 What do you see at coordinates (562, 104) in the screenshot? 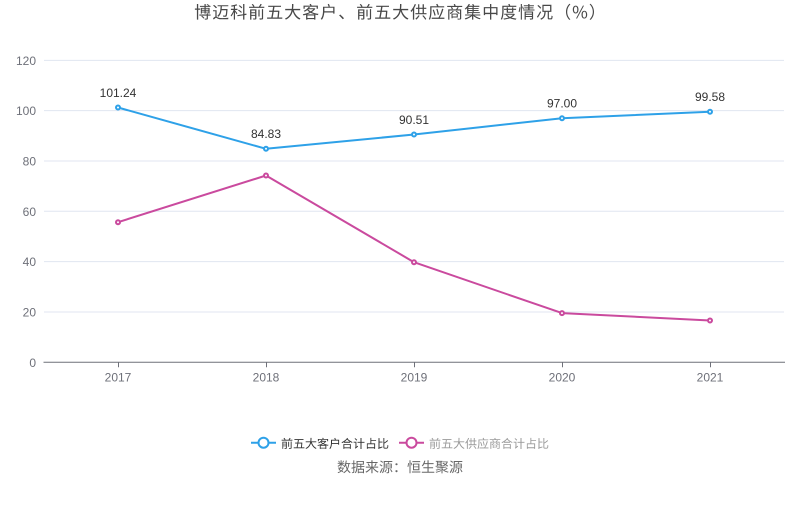
I see `svg-text: 97.00` at bounding box center [562, 104].